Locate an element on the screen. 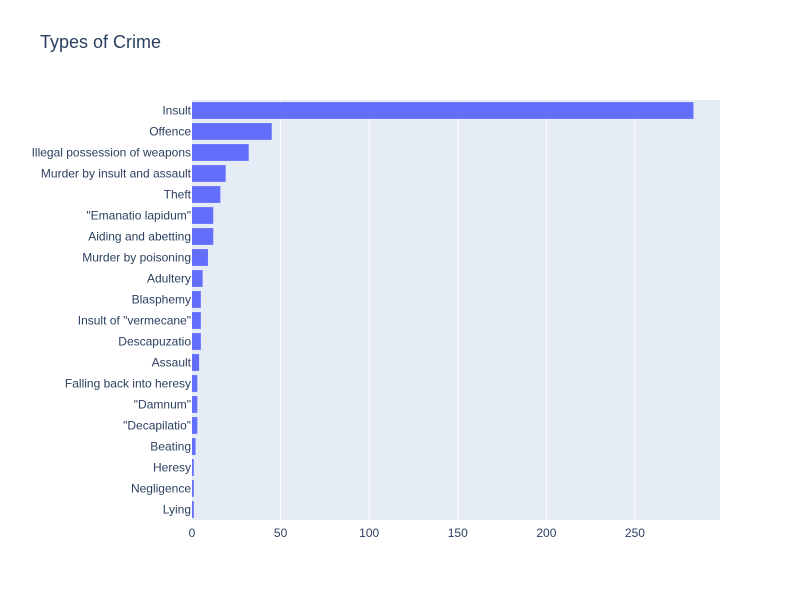 This screenshot has height=600, width=800. x-tick-labels: 0 50 100 150 200 250 is located at coordinates (417, 533).